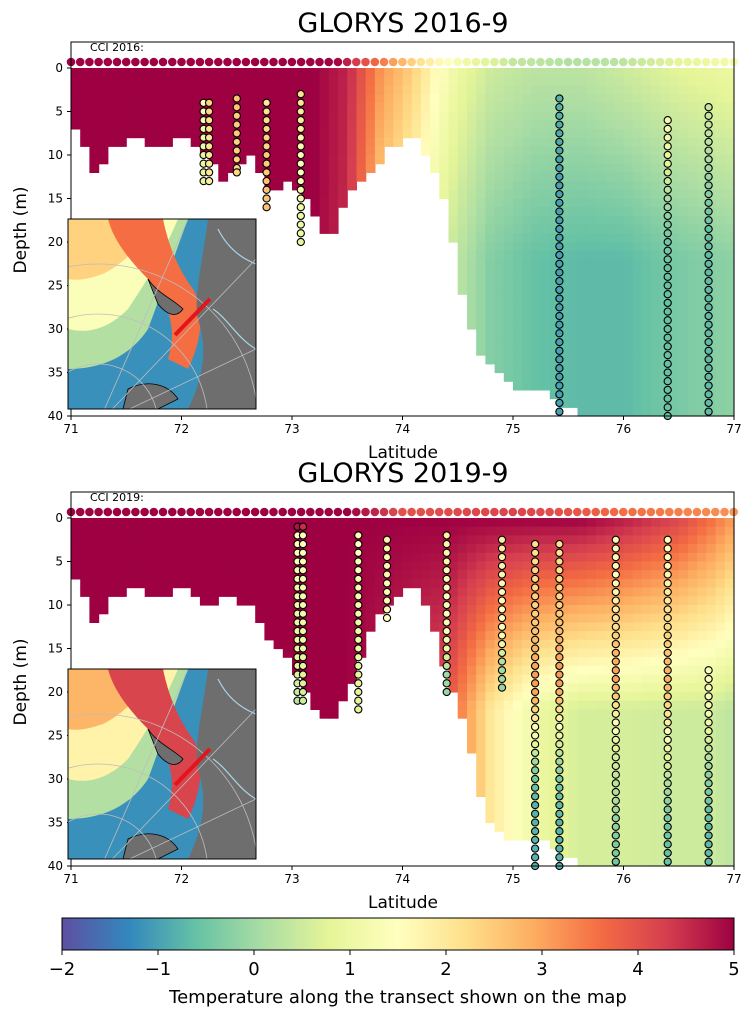 This screenshot has height=1010, width=741. I want to click on cci-sst-point, so click(255, 512).